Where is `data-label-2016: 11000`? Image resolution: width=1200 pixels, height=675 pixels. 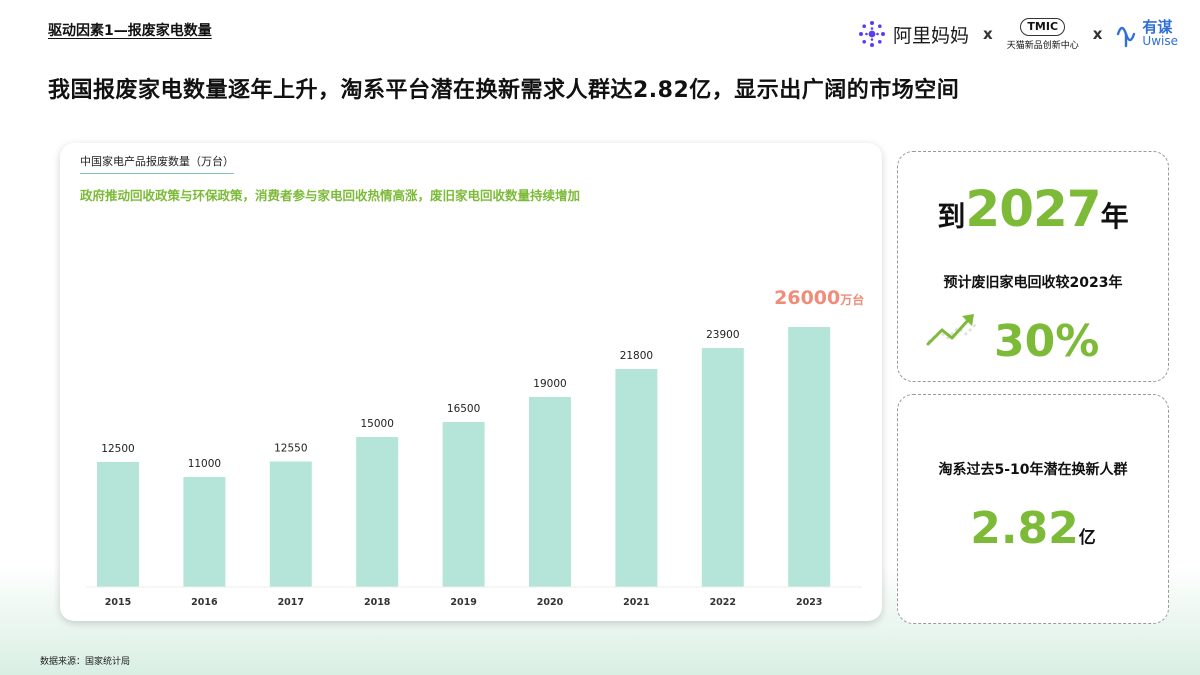 data-label-2016: 11000 is located at coordinates (204, 464).